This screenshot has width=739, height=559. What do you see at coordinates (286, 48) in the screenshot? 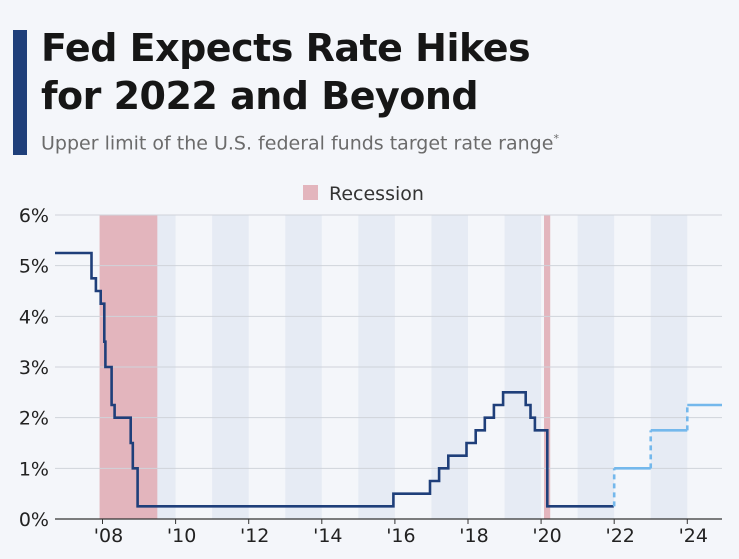
I see `chart-title-line-1: Fed Expects Rate Hikes` at bounding box center [286, 48].